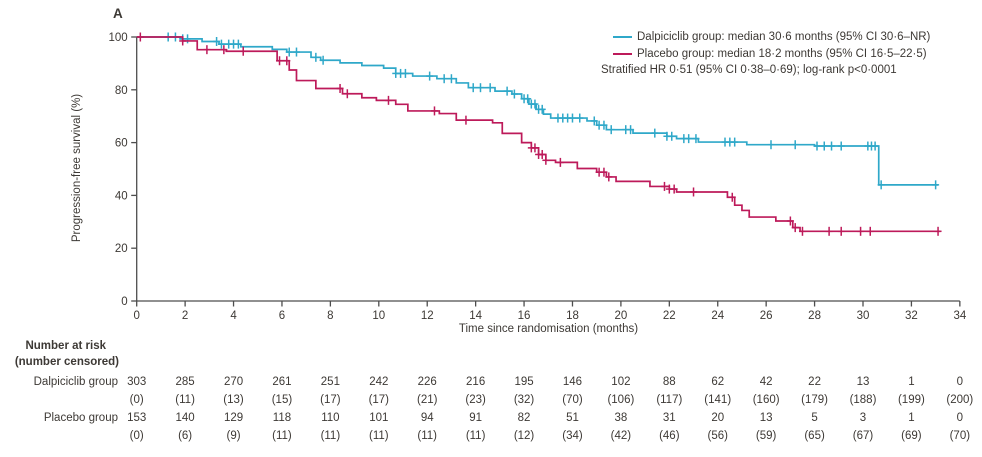 The image size is (982, 457). What do you see at coordinates (766, 400) in the screenshot?
I see `censored-value: (160)` at bounding box center [766, 400].